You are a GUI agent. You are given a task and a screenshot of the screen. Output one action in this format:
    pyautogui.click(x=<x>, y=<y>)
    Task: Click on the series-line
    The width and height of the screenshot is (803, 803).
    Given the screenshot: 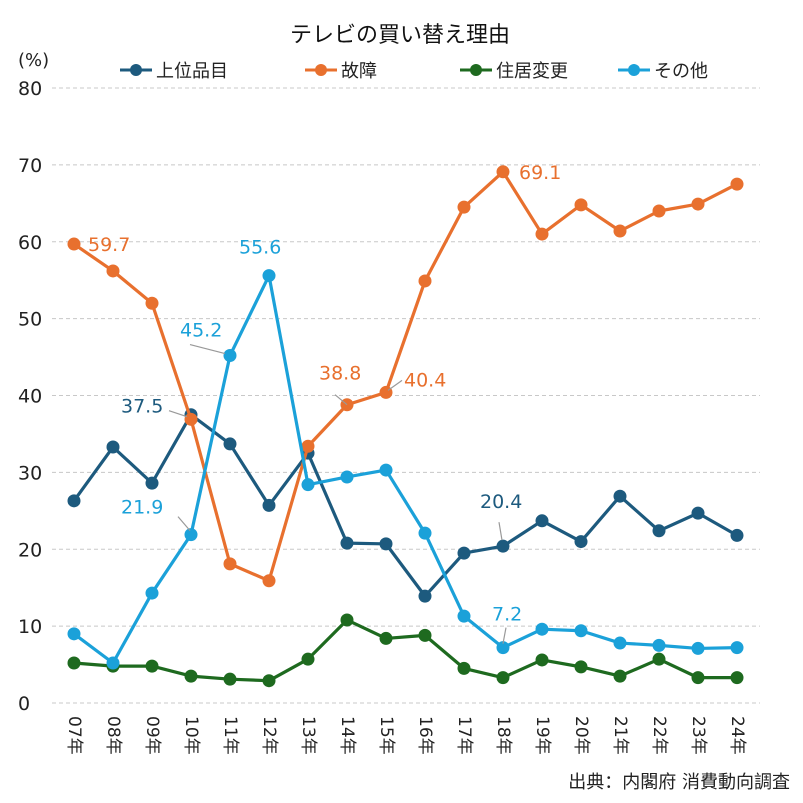 What is the action you would take?
    pyautogui.click(x=405, y=650)
    